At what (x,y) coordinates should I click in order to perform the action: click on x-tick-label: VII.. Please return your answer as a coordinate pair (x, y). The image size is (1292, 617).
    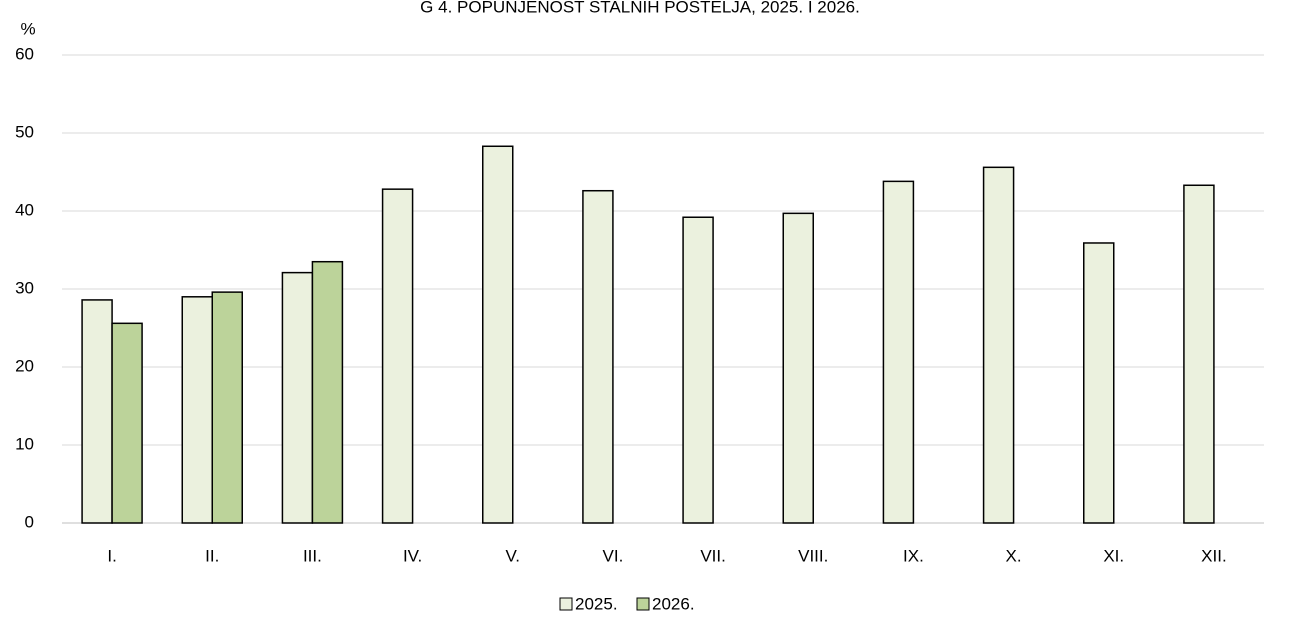
    Looking at the image, I should click on (713, 555).